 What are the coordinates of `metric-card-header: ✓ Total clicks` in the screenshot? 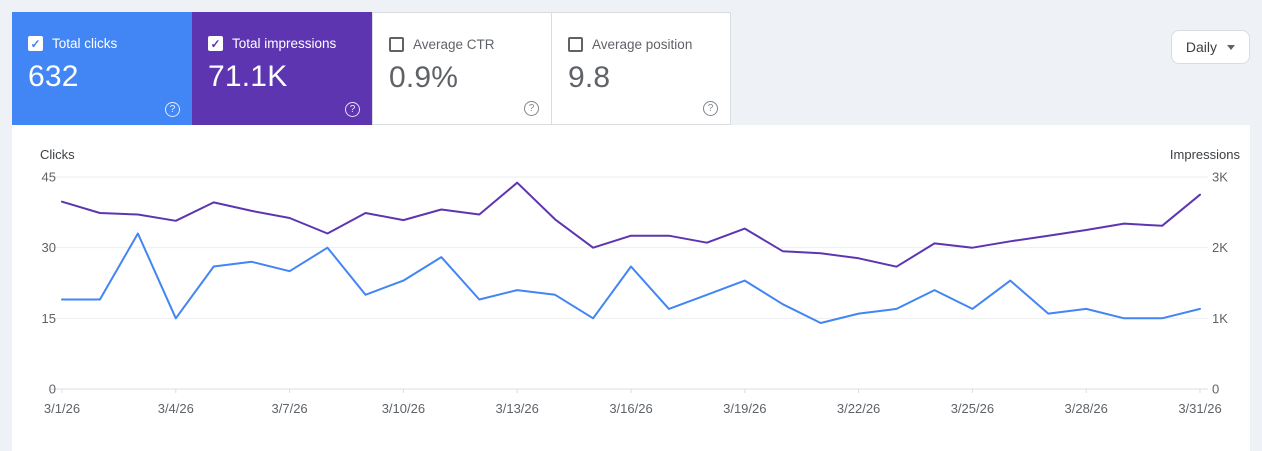 It's located at (102, 43).